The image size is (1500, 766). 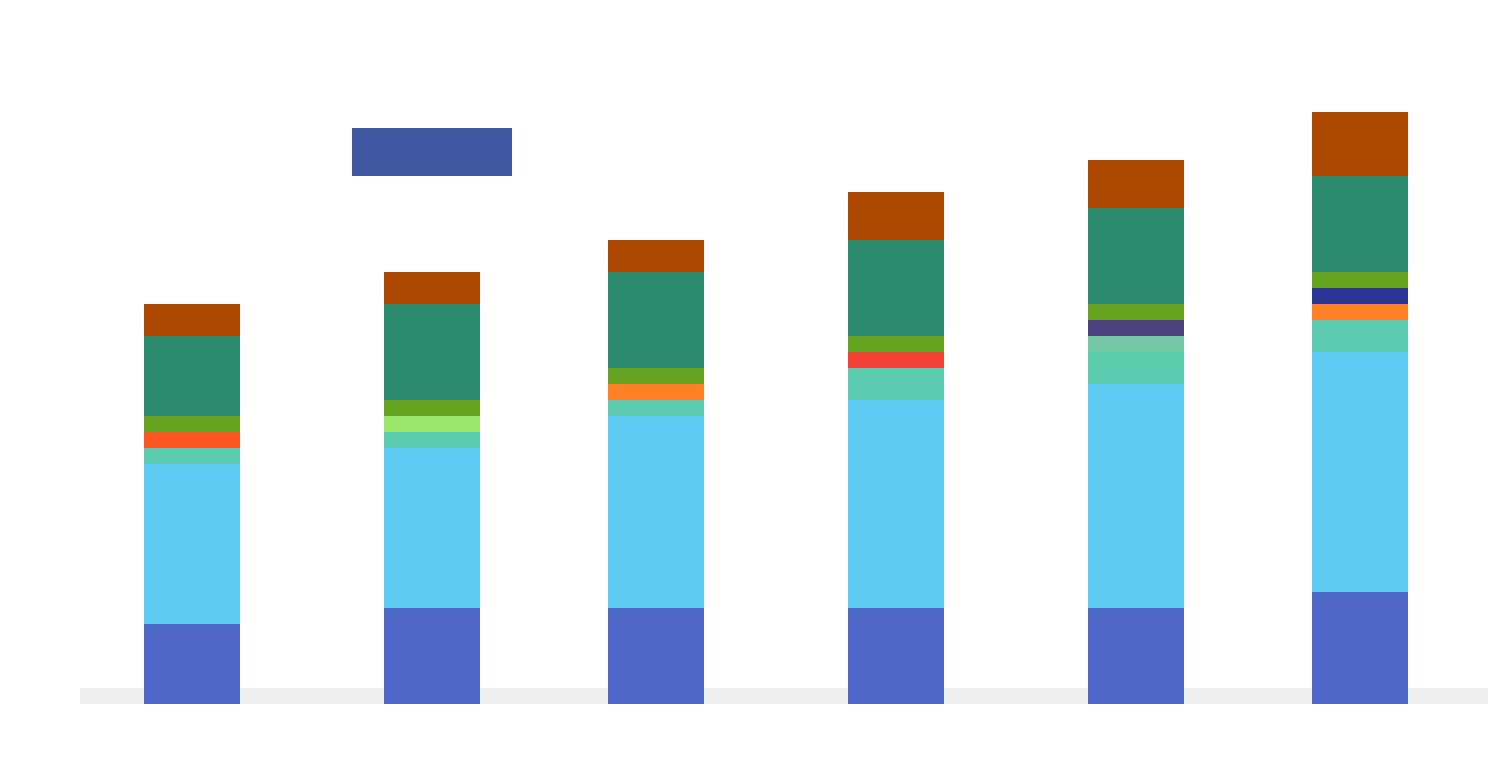 What do you see at coordinates (784, 696) in the screenshot?
I see `x-axis-baseline` at bounding box center [784, 696].